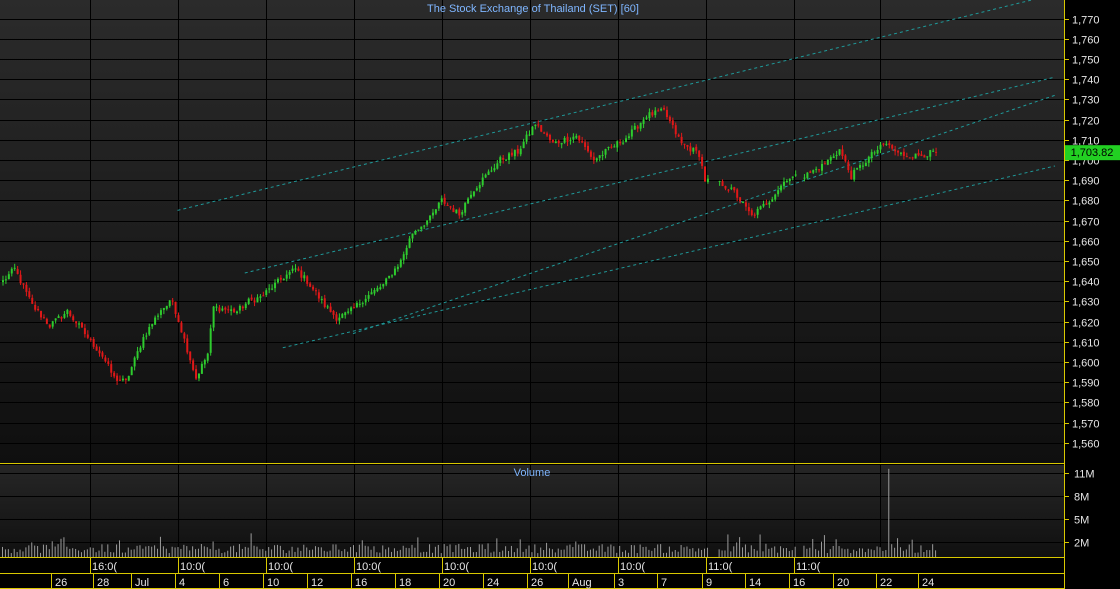 The image size is (1120, 589). I want to click on volume-y-axis: 11M 8M 5M 2M, so click(1080, 509).